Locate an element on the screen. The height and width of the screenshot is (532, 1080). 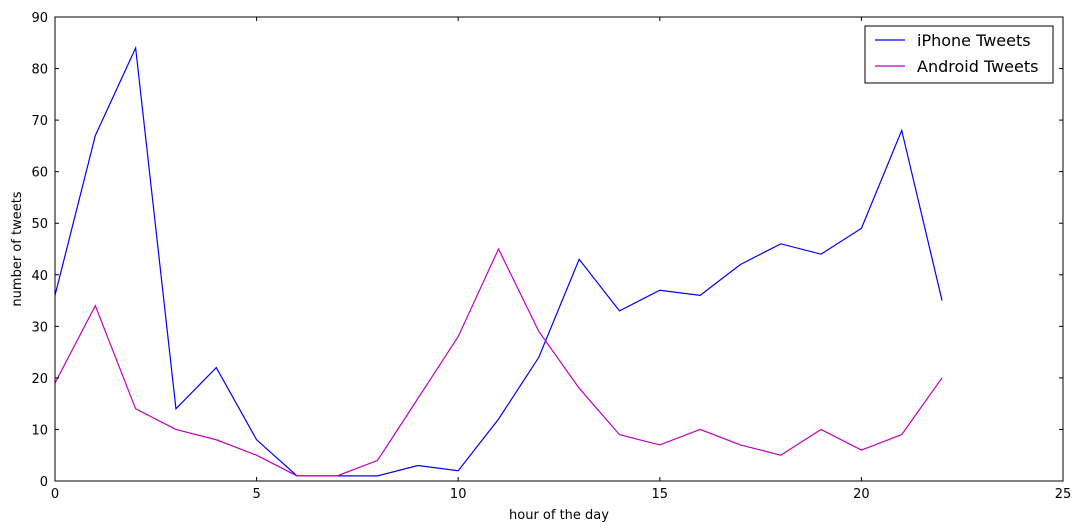
legend-label-iphone: iPhone Tweets is located at coordinates (974, 40).